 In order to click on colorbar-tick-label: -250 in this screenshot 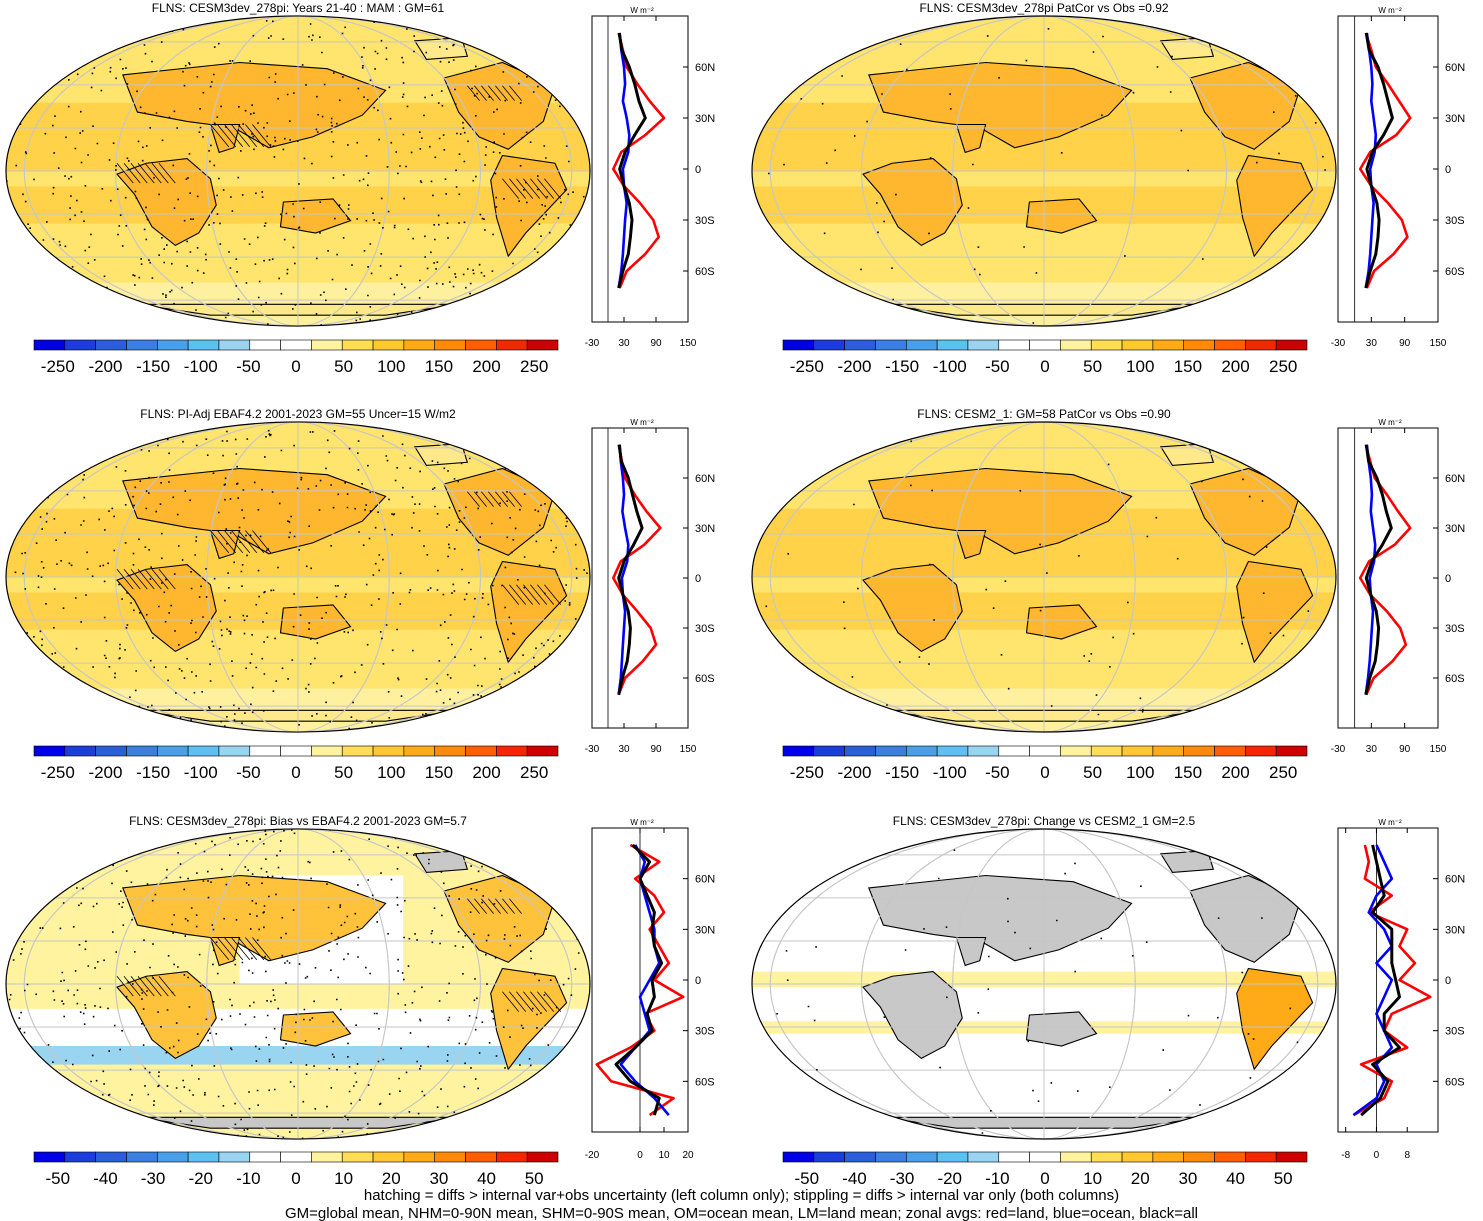, I will do `click(807, 772)`.